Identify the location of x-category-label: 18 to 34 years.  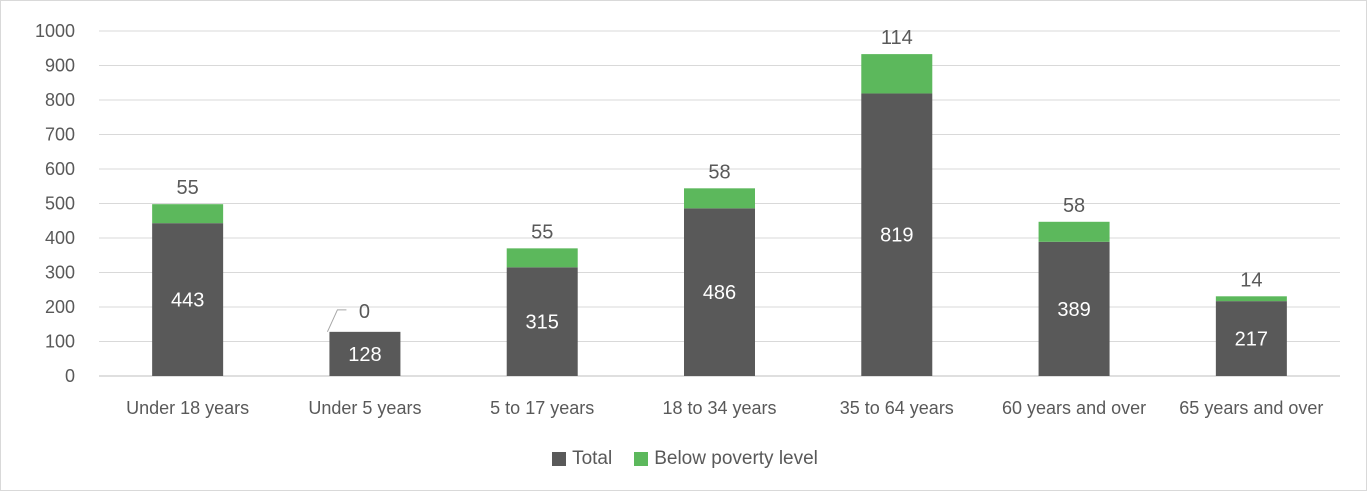
(719, 408).